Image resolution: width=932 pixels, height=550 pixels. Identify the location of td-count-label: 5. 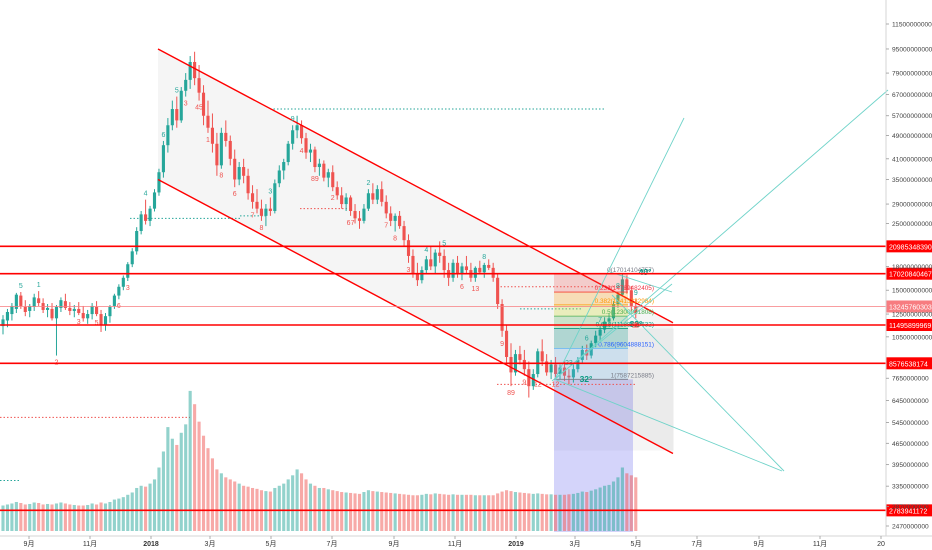
(21, 286).